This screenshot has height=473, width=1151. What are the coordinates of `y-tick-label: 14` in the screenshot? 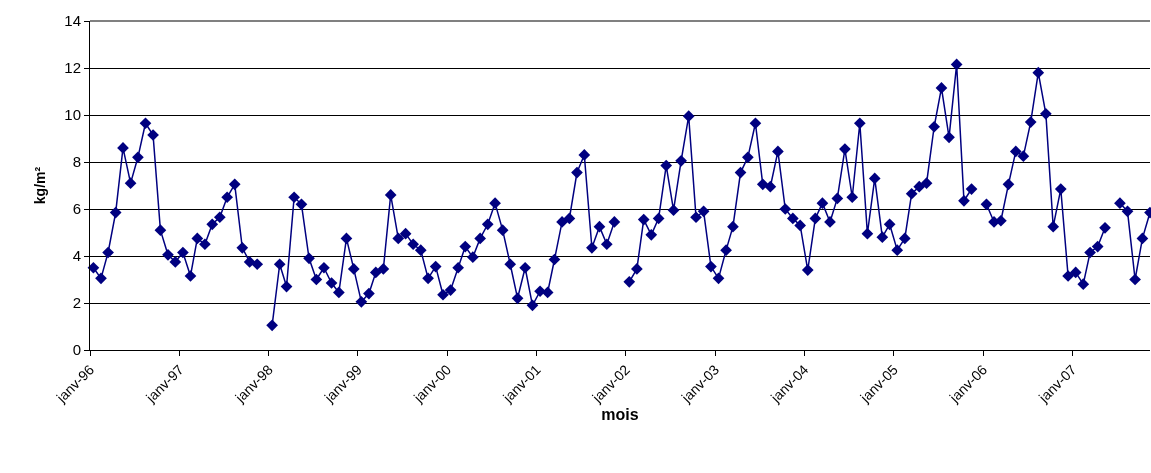 It's located at (72, 21).